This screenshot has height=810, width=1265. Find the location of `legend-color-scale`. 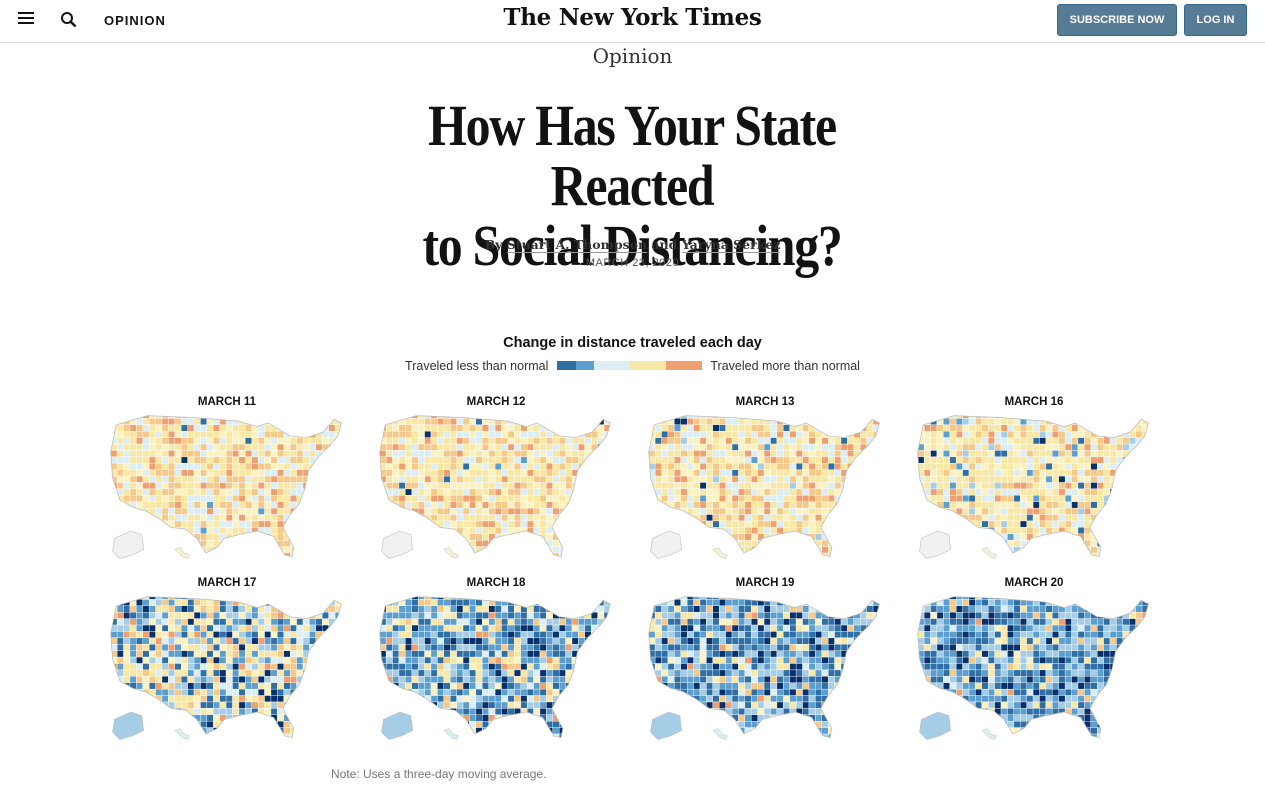

legend-color-scale is located at coordinates (629, 366).